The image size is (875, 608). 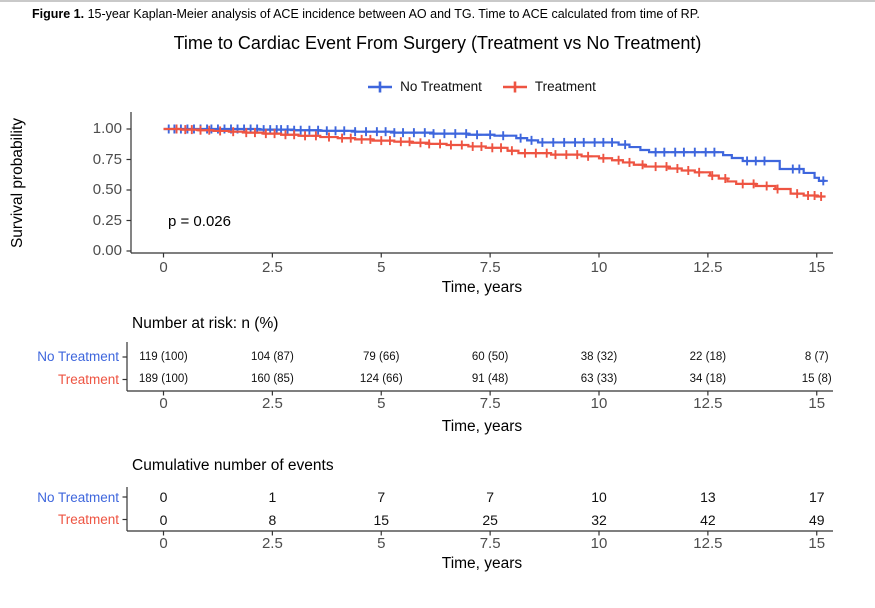 What do you see at coordinates (163, 403) in the screenshot?
I see `risk-x-tick-label: 0` at bounding box center [163, 403].